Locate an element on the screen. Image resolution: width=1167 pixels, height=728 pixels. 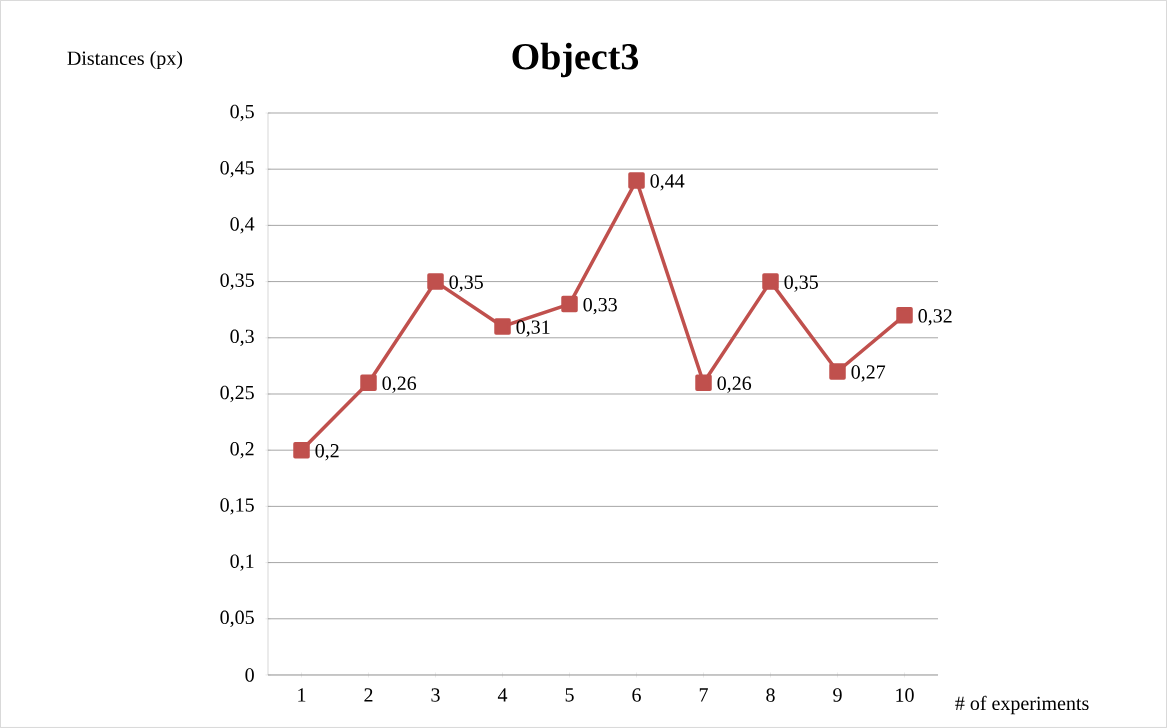
data-label: 0,27 is located at coordinates (868, 373).